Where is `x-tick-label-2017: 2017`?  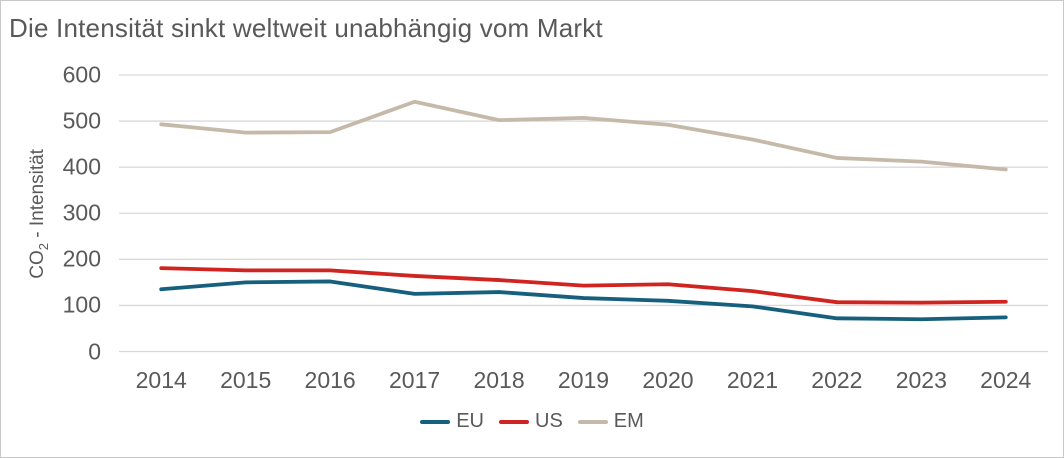
x-tick-label-2017: 2017 is located at coordinates (414, 380).